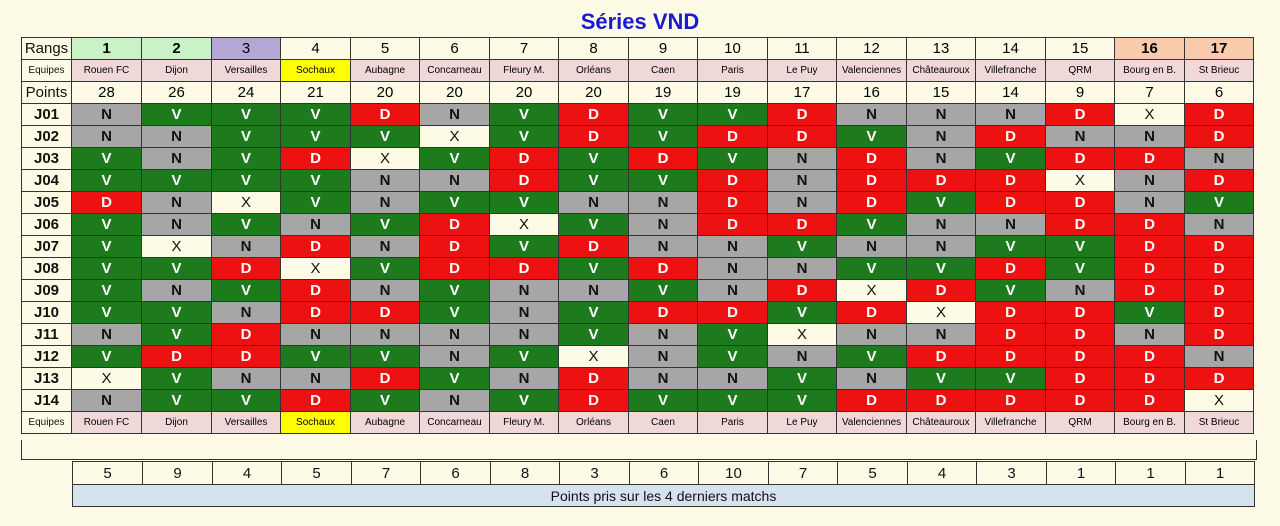 This screenshot has width=1280, height=526. What do you see at coordinates (637, 400) in the screenshot?
I see `round-row: J14 N V V D V N V D V V V D D D D D X` at bounding box center [637, 400].